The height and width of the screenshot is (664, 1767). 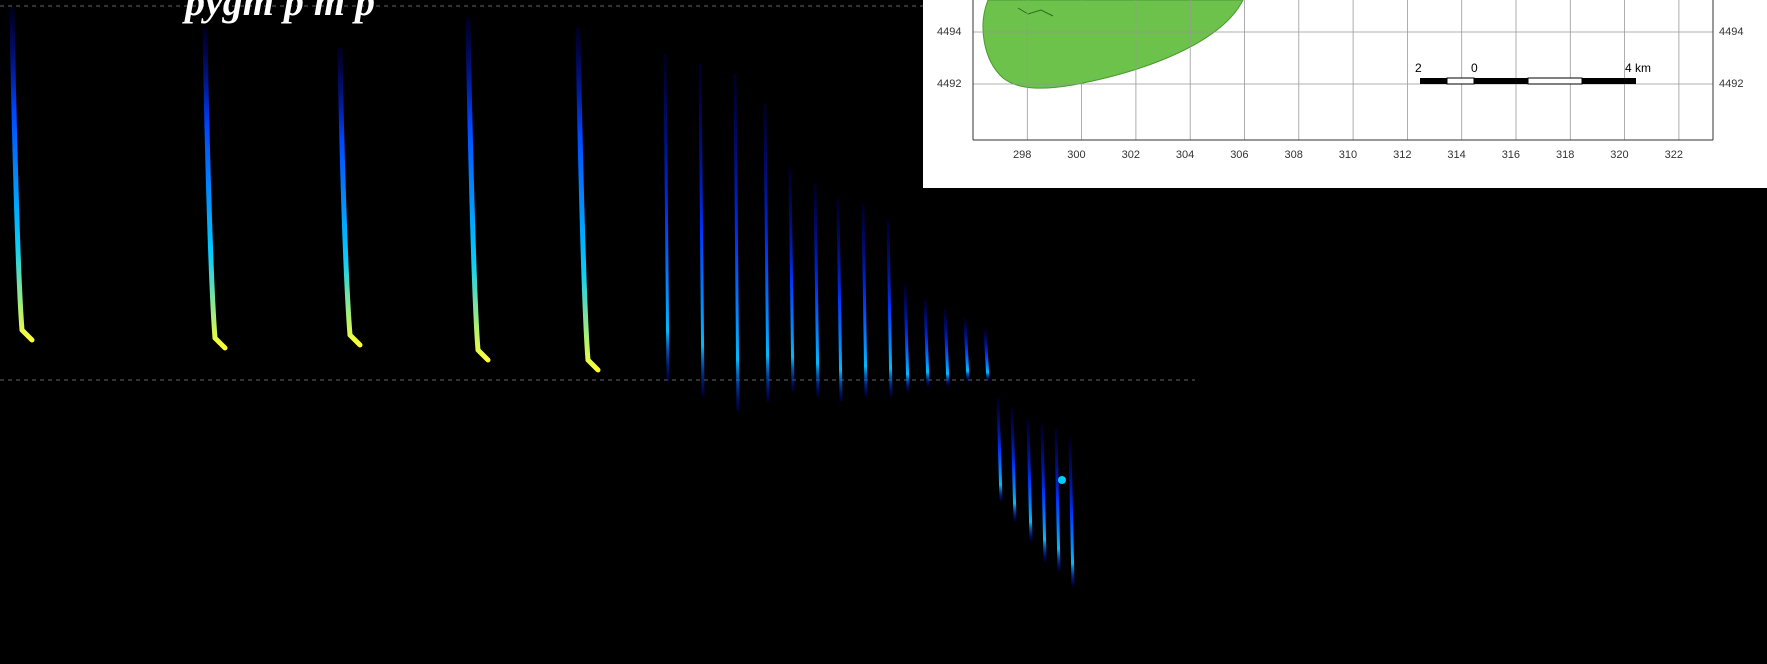 I want to click on call-blob, so click(x=1062, y=480).